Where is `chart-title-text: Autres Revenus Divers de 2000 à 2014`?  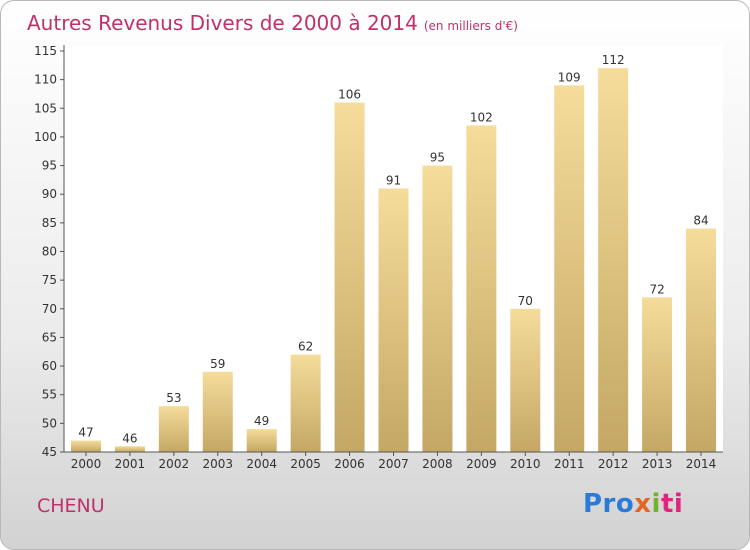 chart-title-text: Autres Revenus Divers de 2000 à 2014 is located at coordinates (222, 23).